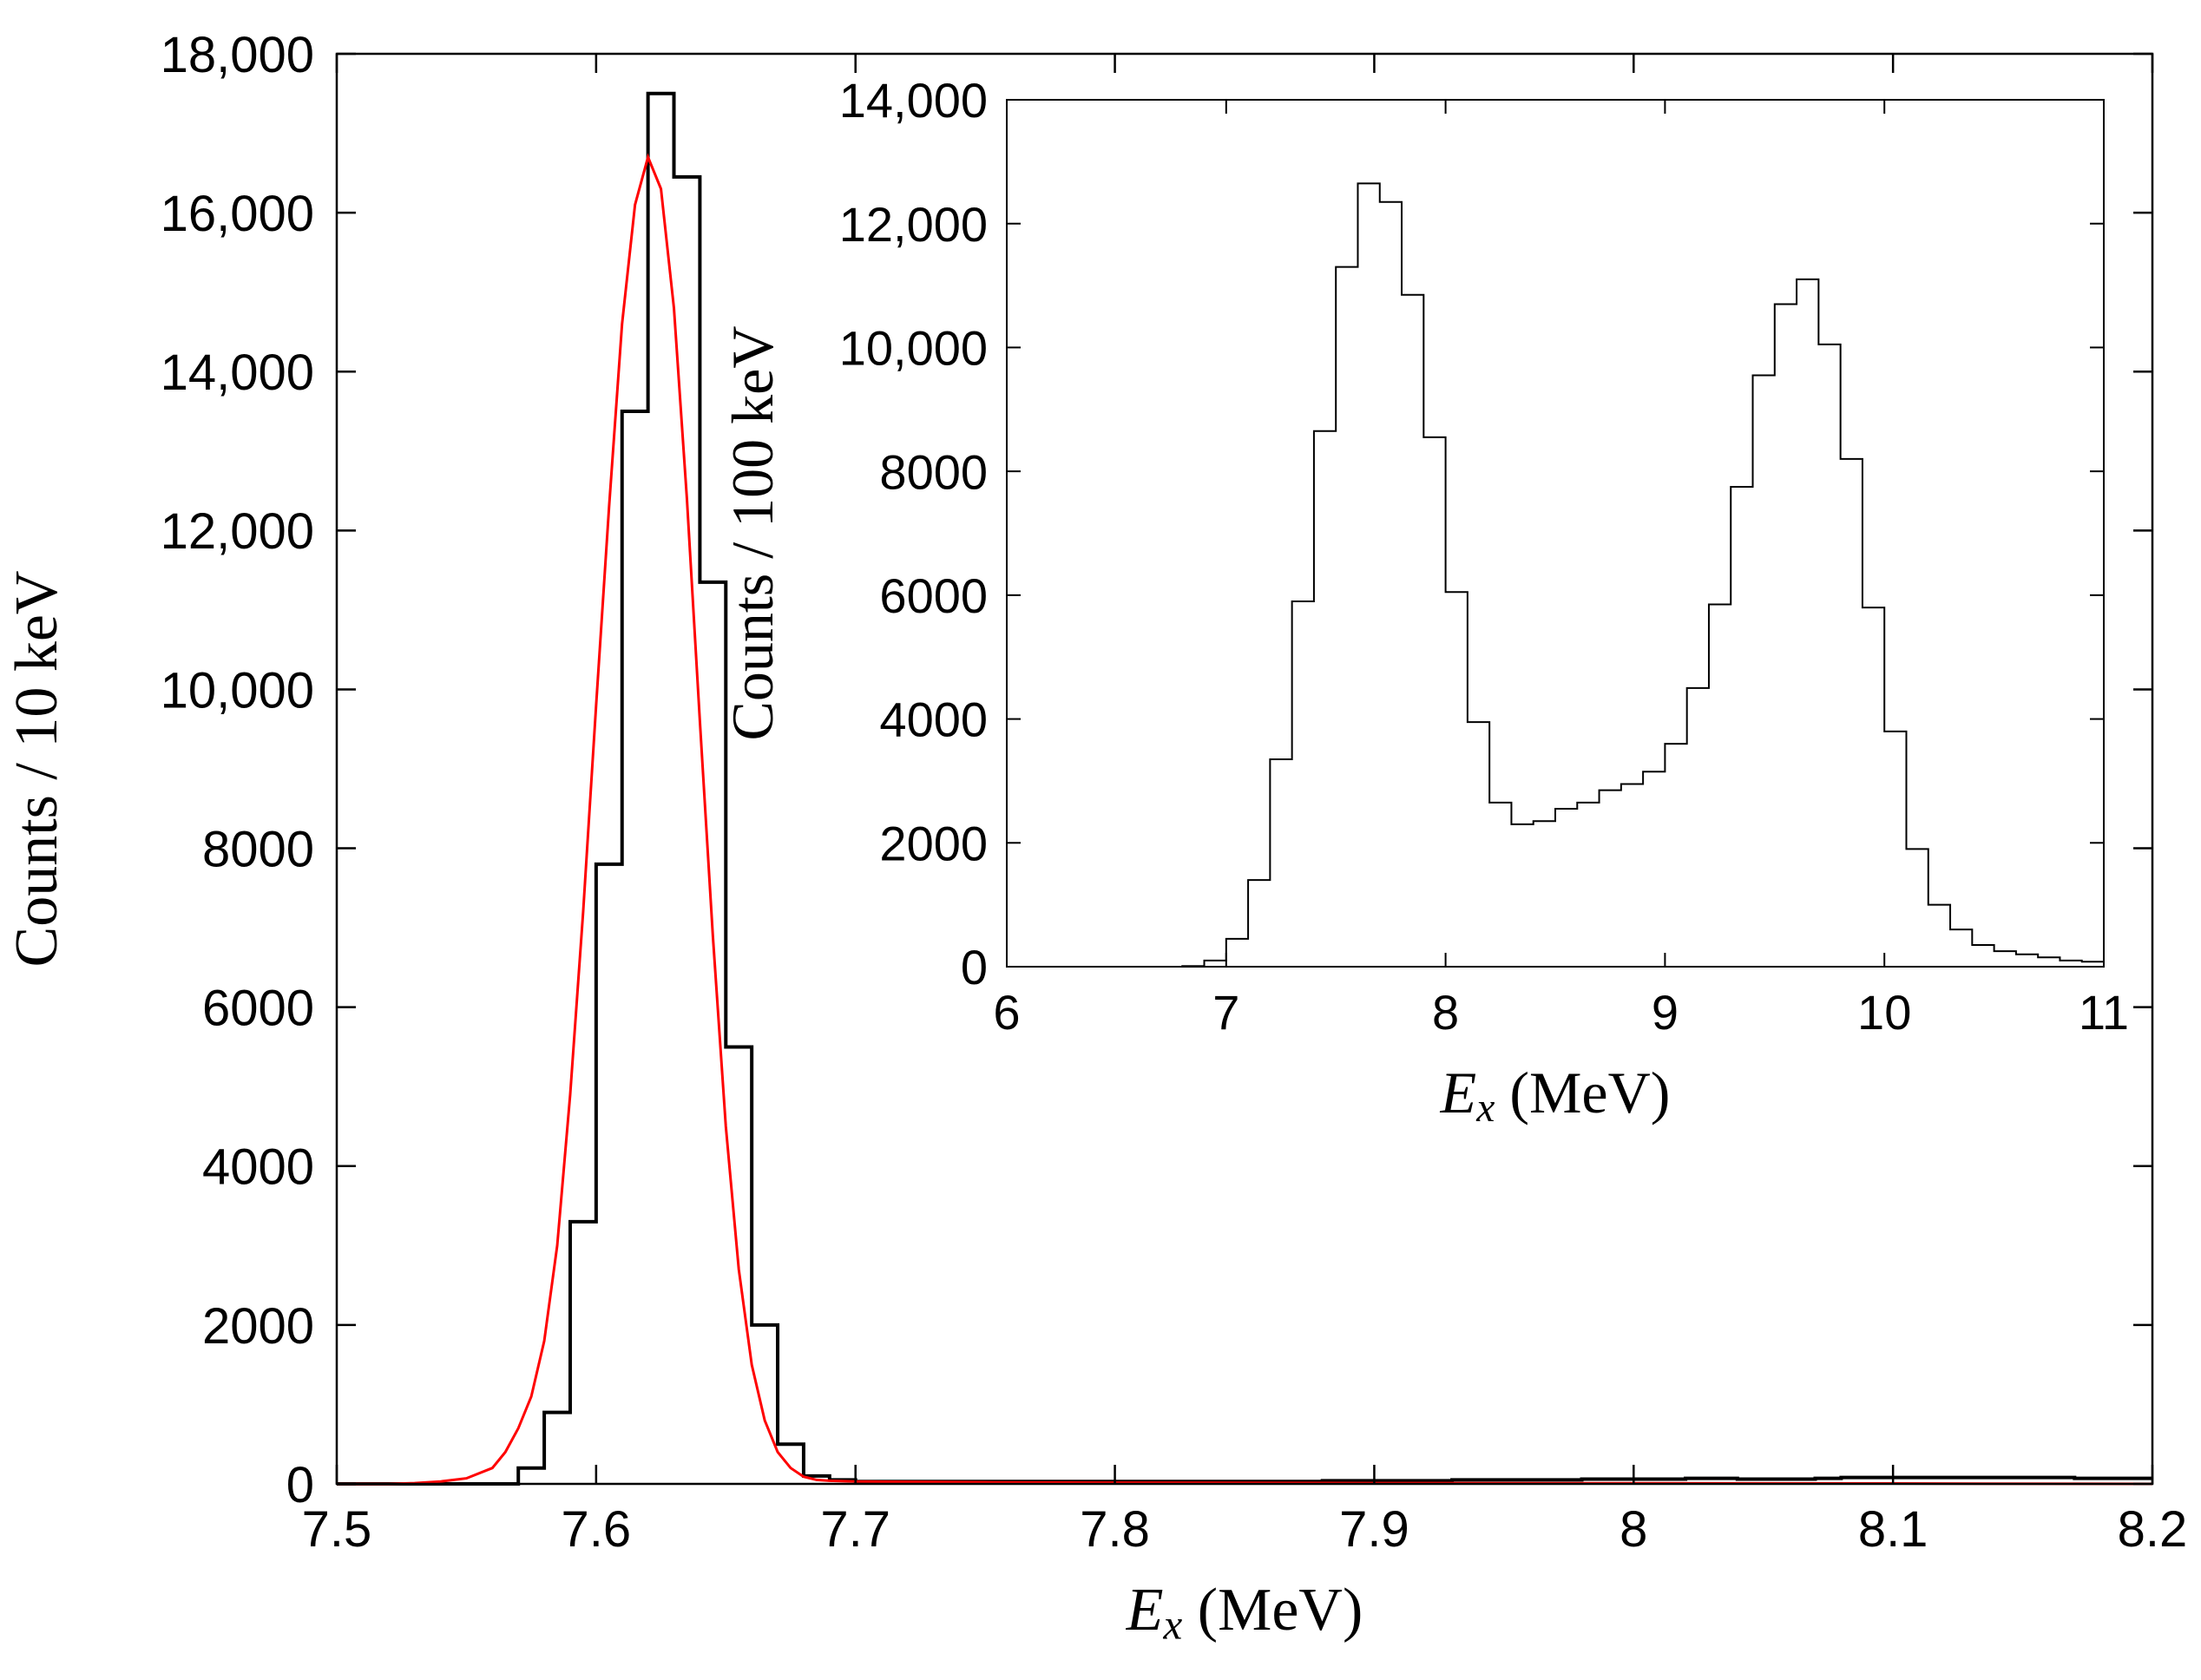 The height and width of the screenshot is (1680, 2201). What do you see at coordinates (1459, 1092) in the screenshot?
I see `inset-x-axis-symbol: E` at bounding box center [1459, 1092].